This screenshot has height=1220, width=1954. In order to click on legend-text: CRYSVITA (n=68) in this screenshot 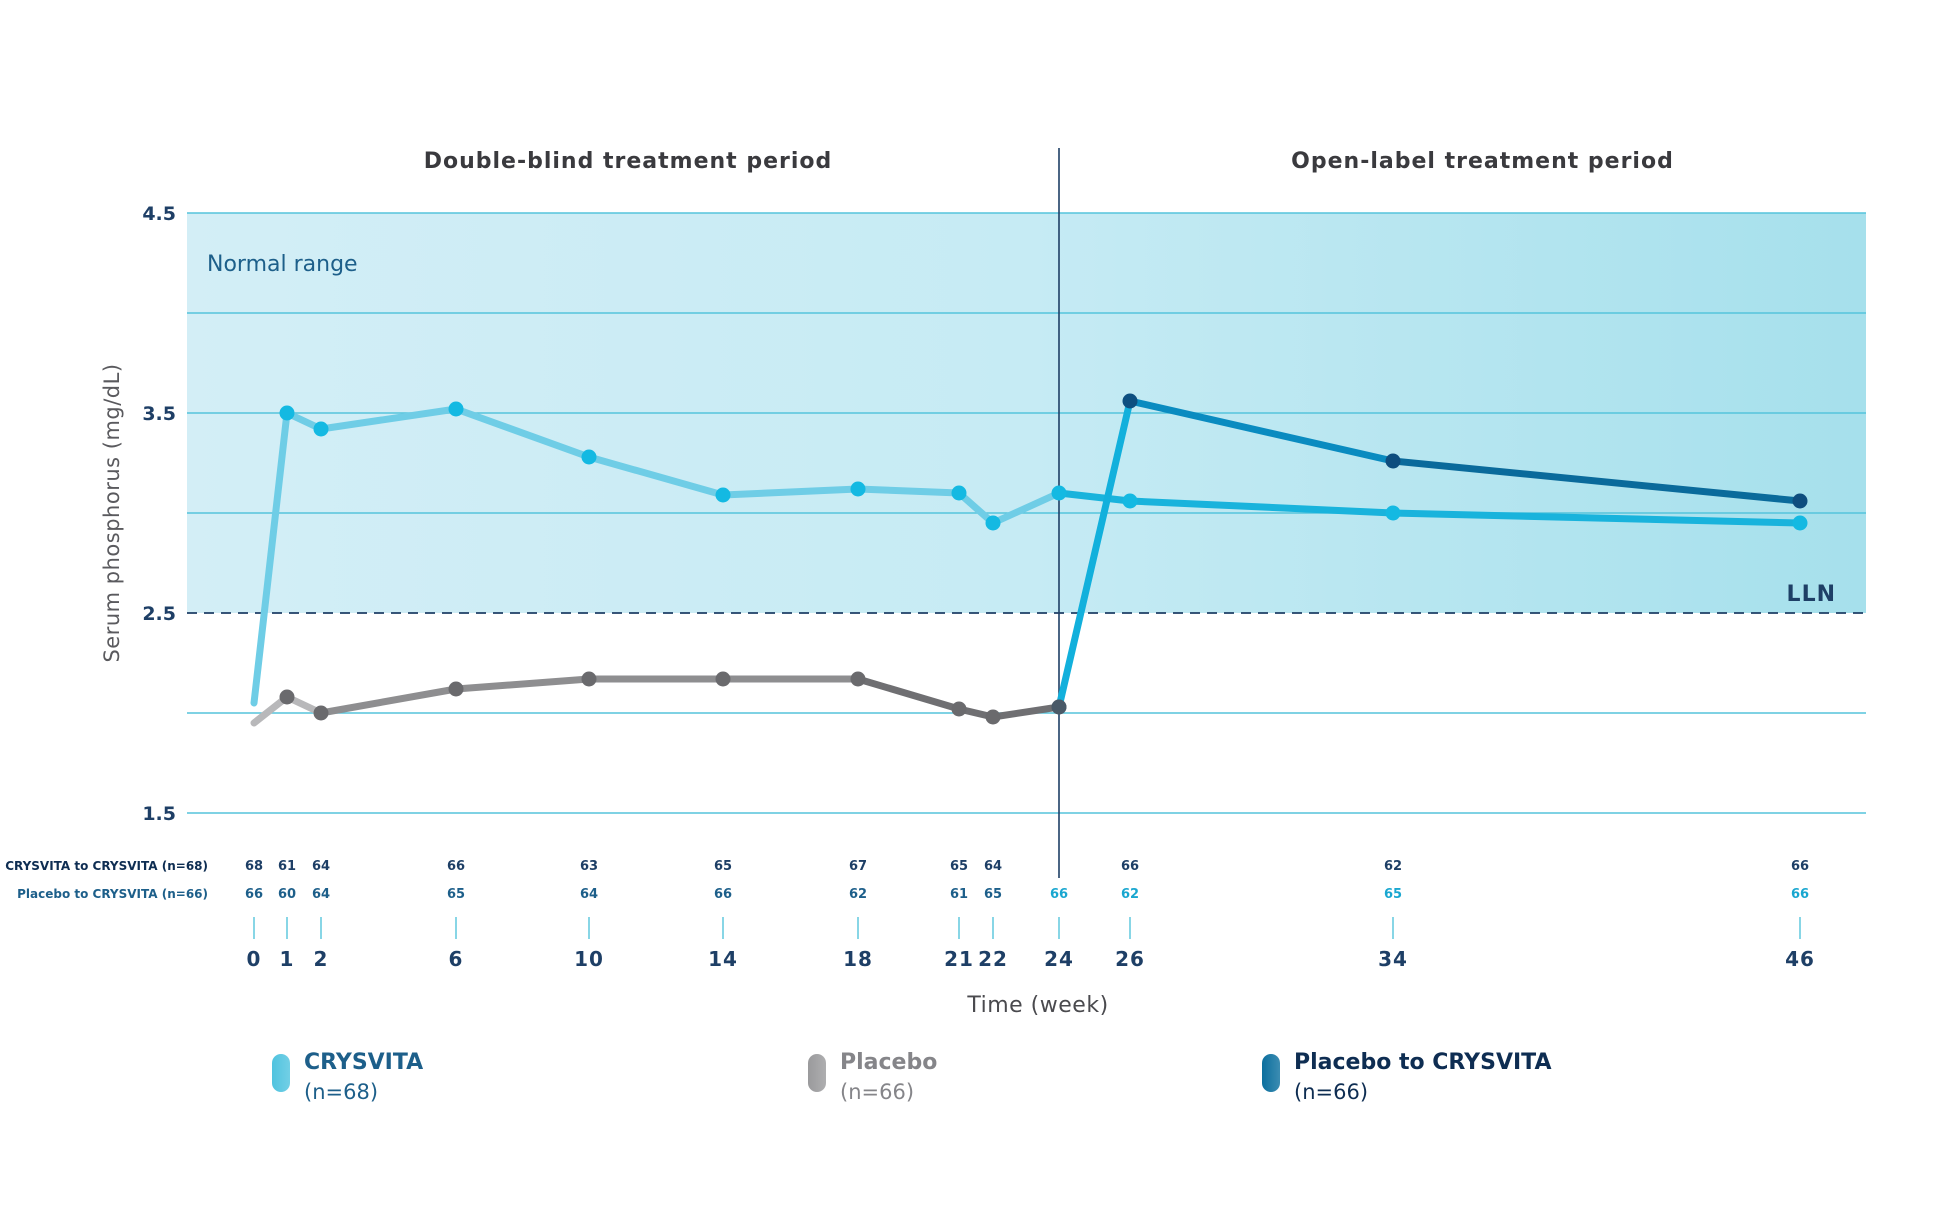, I will do `click(363, 1077)`.